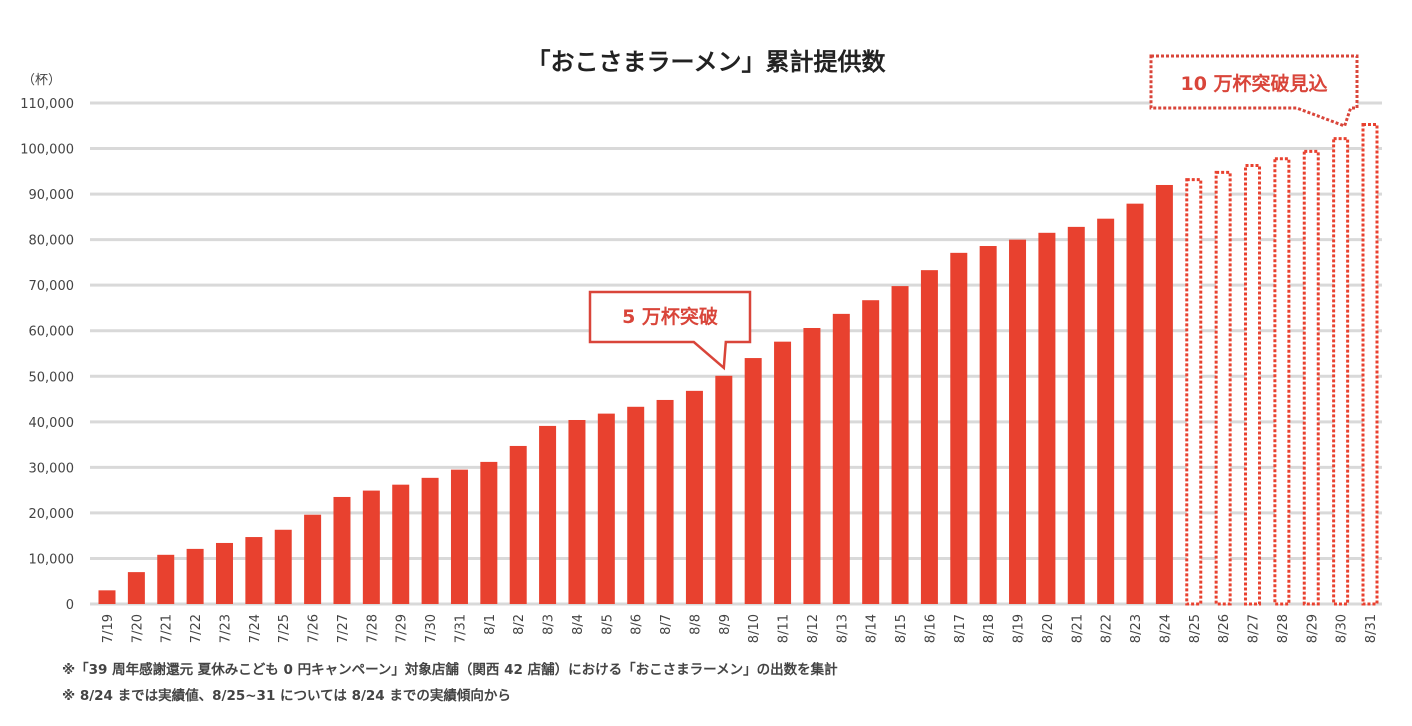 Image resolution: width=1412 pixels, height=726 pixels. I want to click on bar-8/7, so click(665, 501).